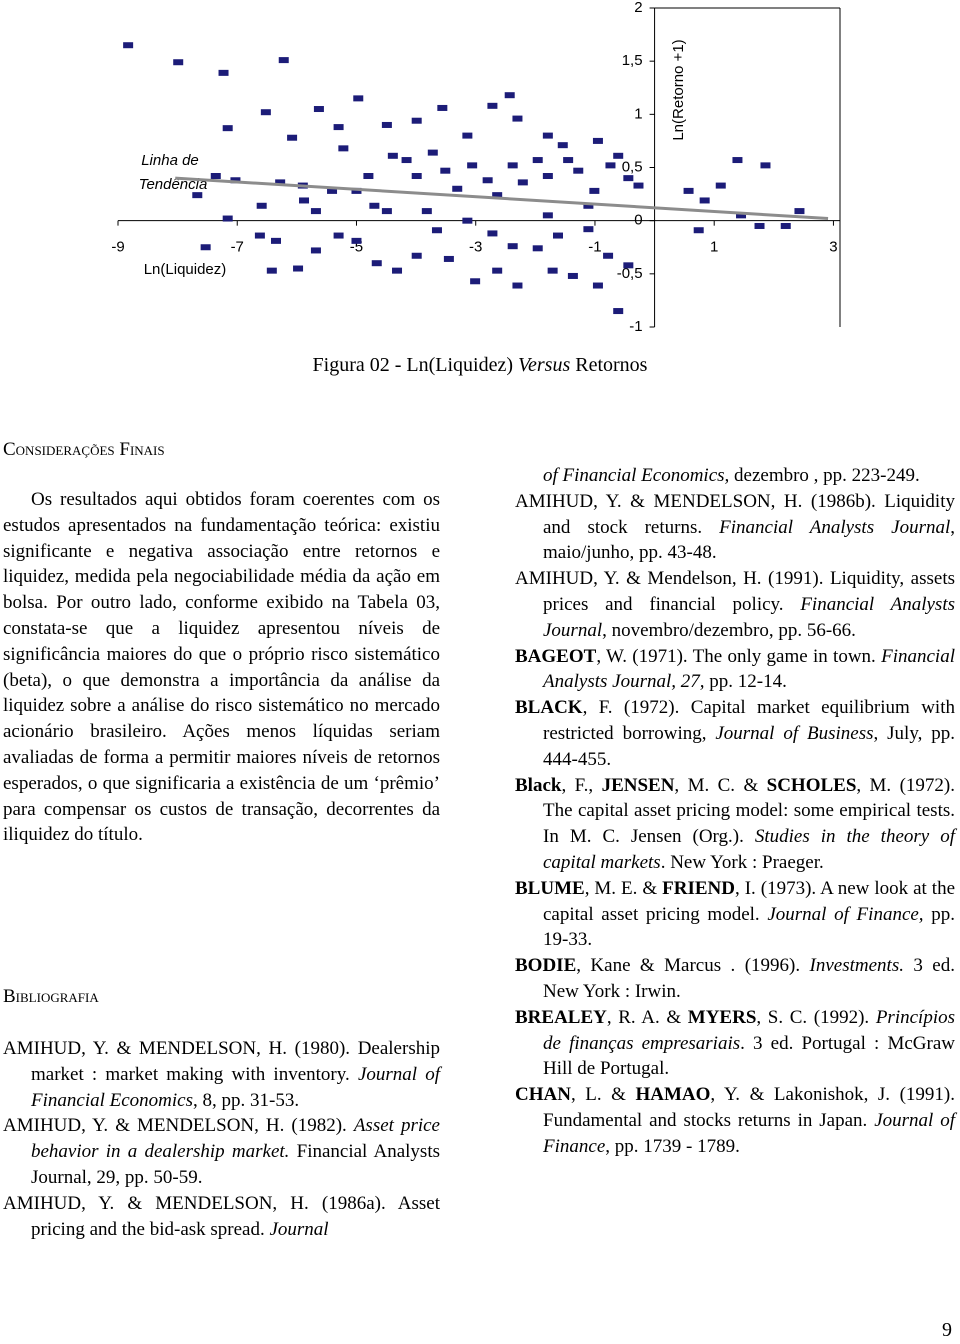 The height and width of the screenshot is (1344, 960). I want to click on x-tick-label: 1, so click(714, 247).